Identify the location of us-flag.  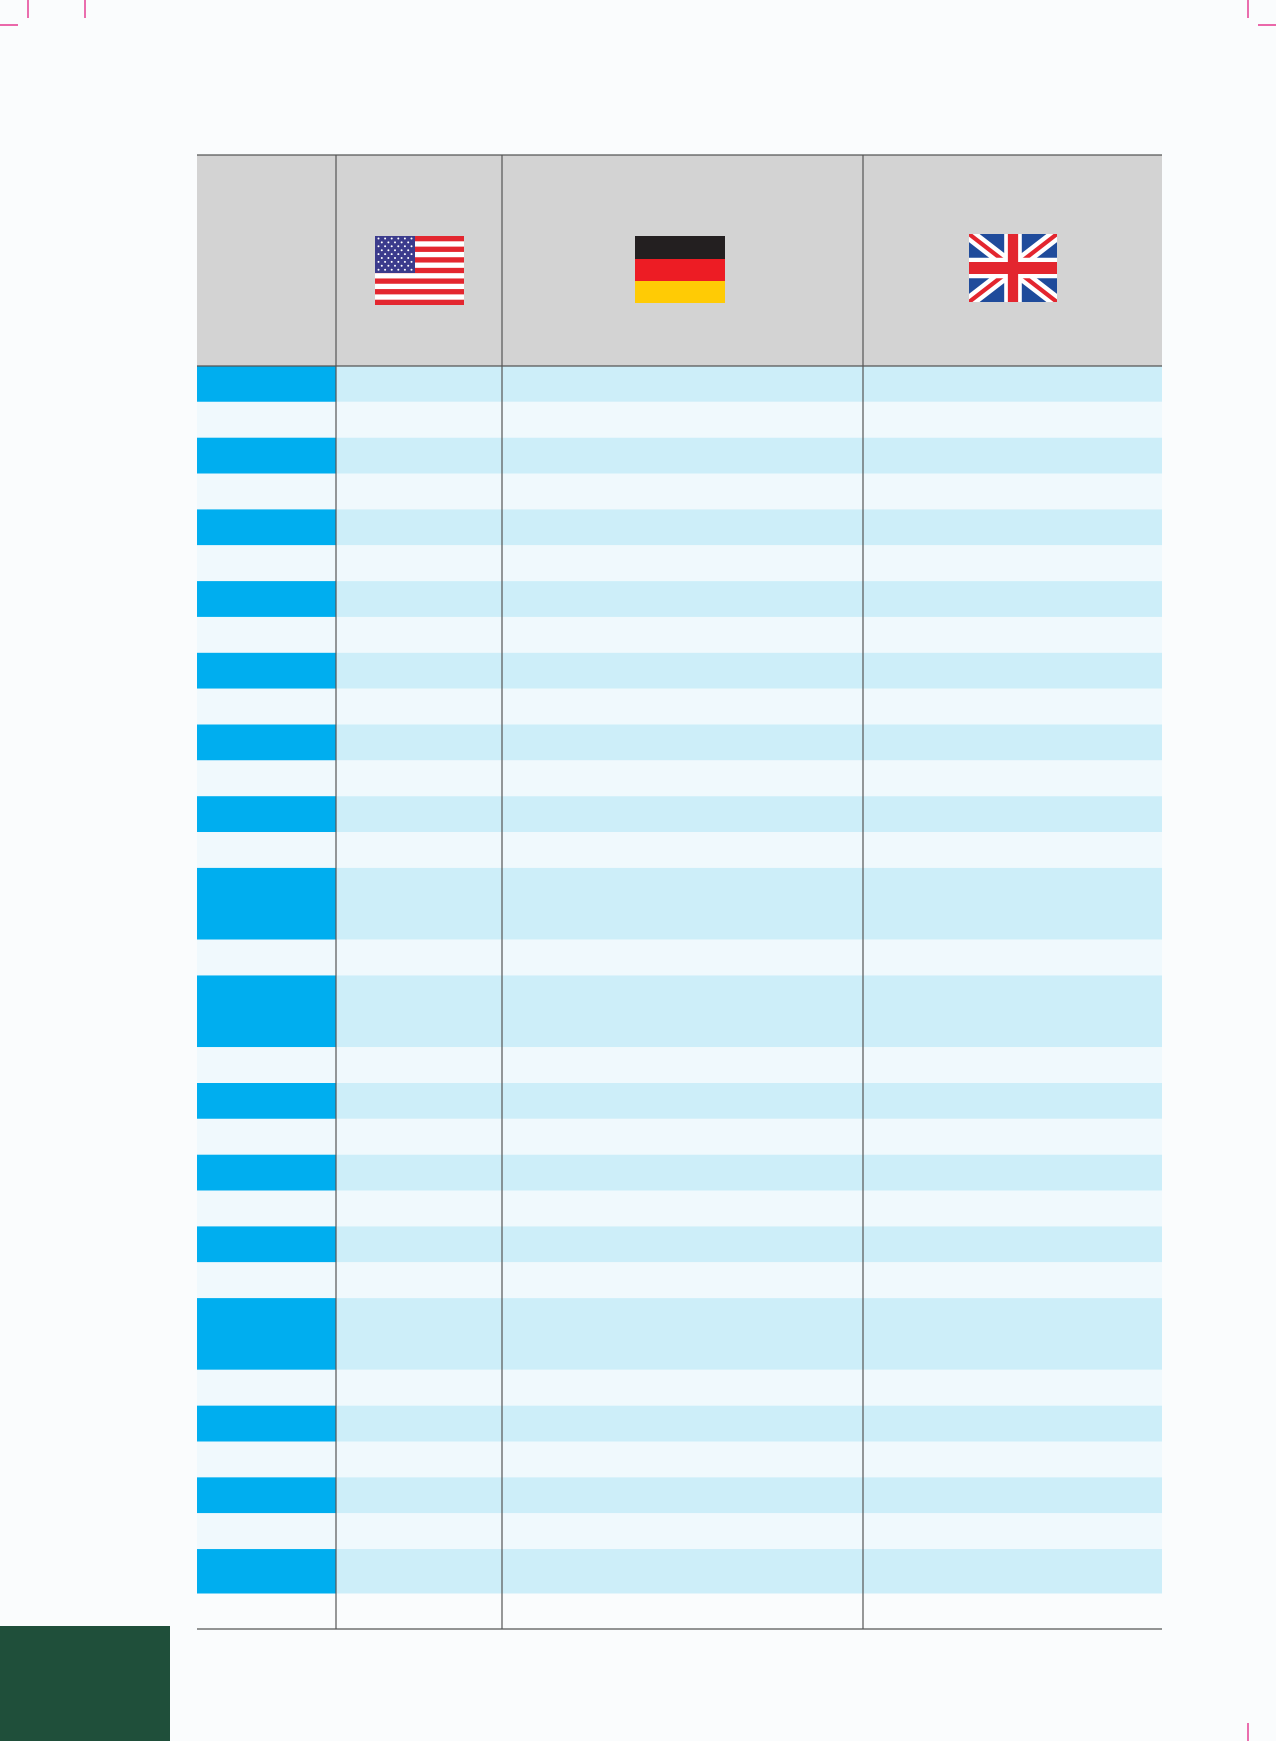
(419, 270).